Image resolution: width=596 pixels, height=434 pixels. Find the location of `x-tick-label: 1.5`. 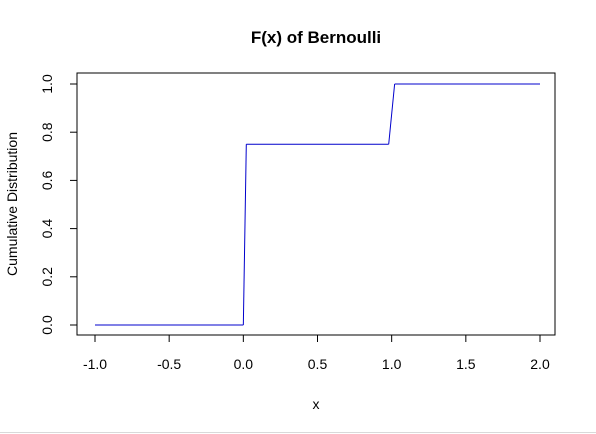

x-tick-label: 1.5 is located at coordinates (466, 364).